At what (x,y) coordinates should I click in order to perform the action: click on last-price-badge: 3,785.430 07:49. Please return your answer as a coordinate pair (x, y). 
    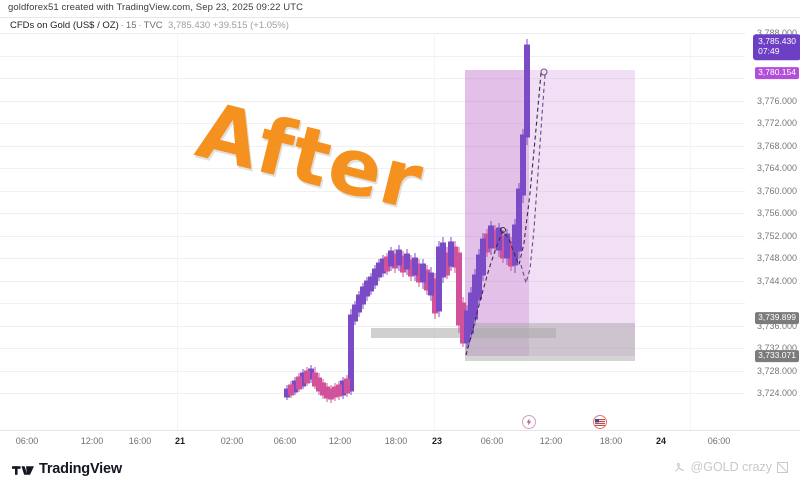
    Looking at the image, I should click on (777, 47).